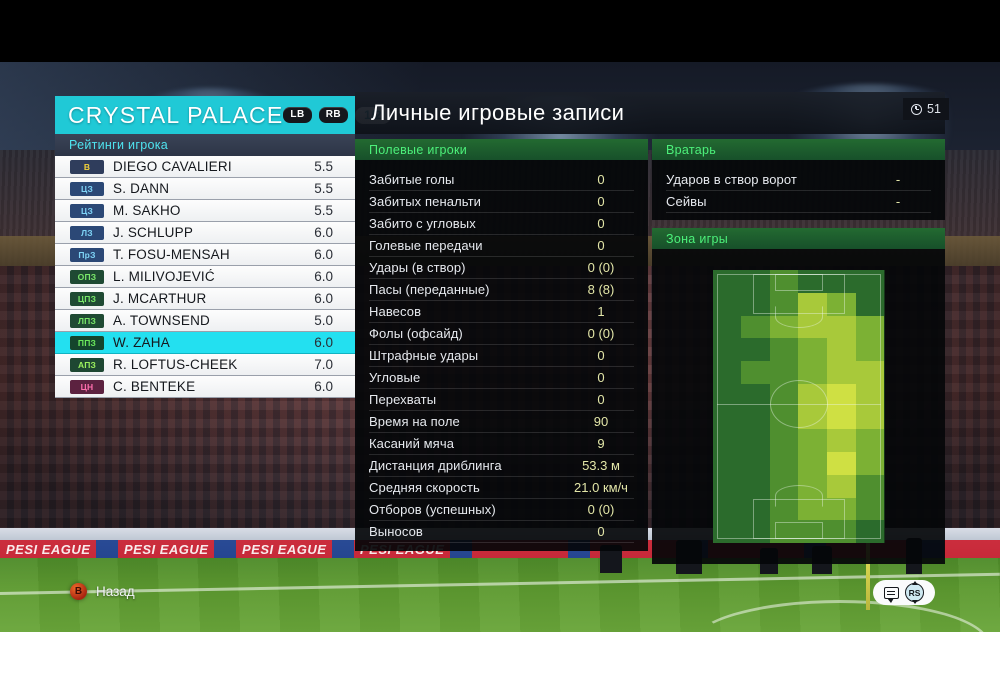 The height and width of the screenshot is (700, 1000). What do you see at coordinates (412, 443) in the screenshot?
I see `stat-label: Касаний мяча` at bounding box center [412, 443].